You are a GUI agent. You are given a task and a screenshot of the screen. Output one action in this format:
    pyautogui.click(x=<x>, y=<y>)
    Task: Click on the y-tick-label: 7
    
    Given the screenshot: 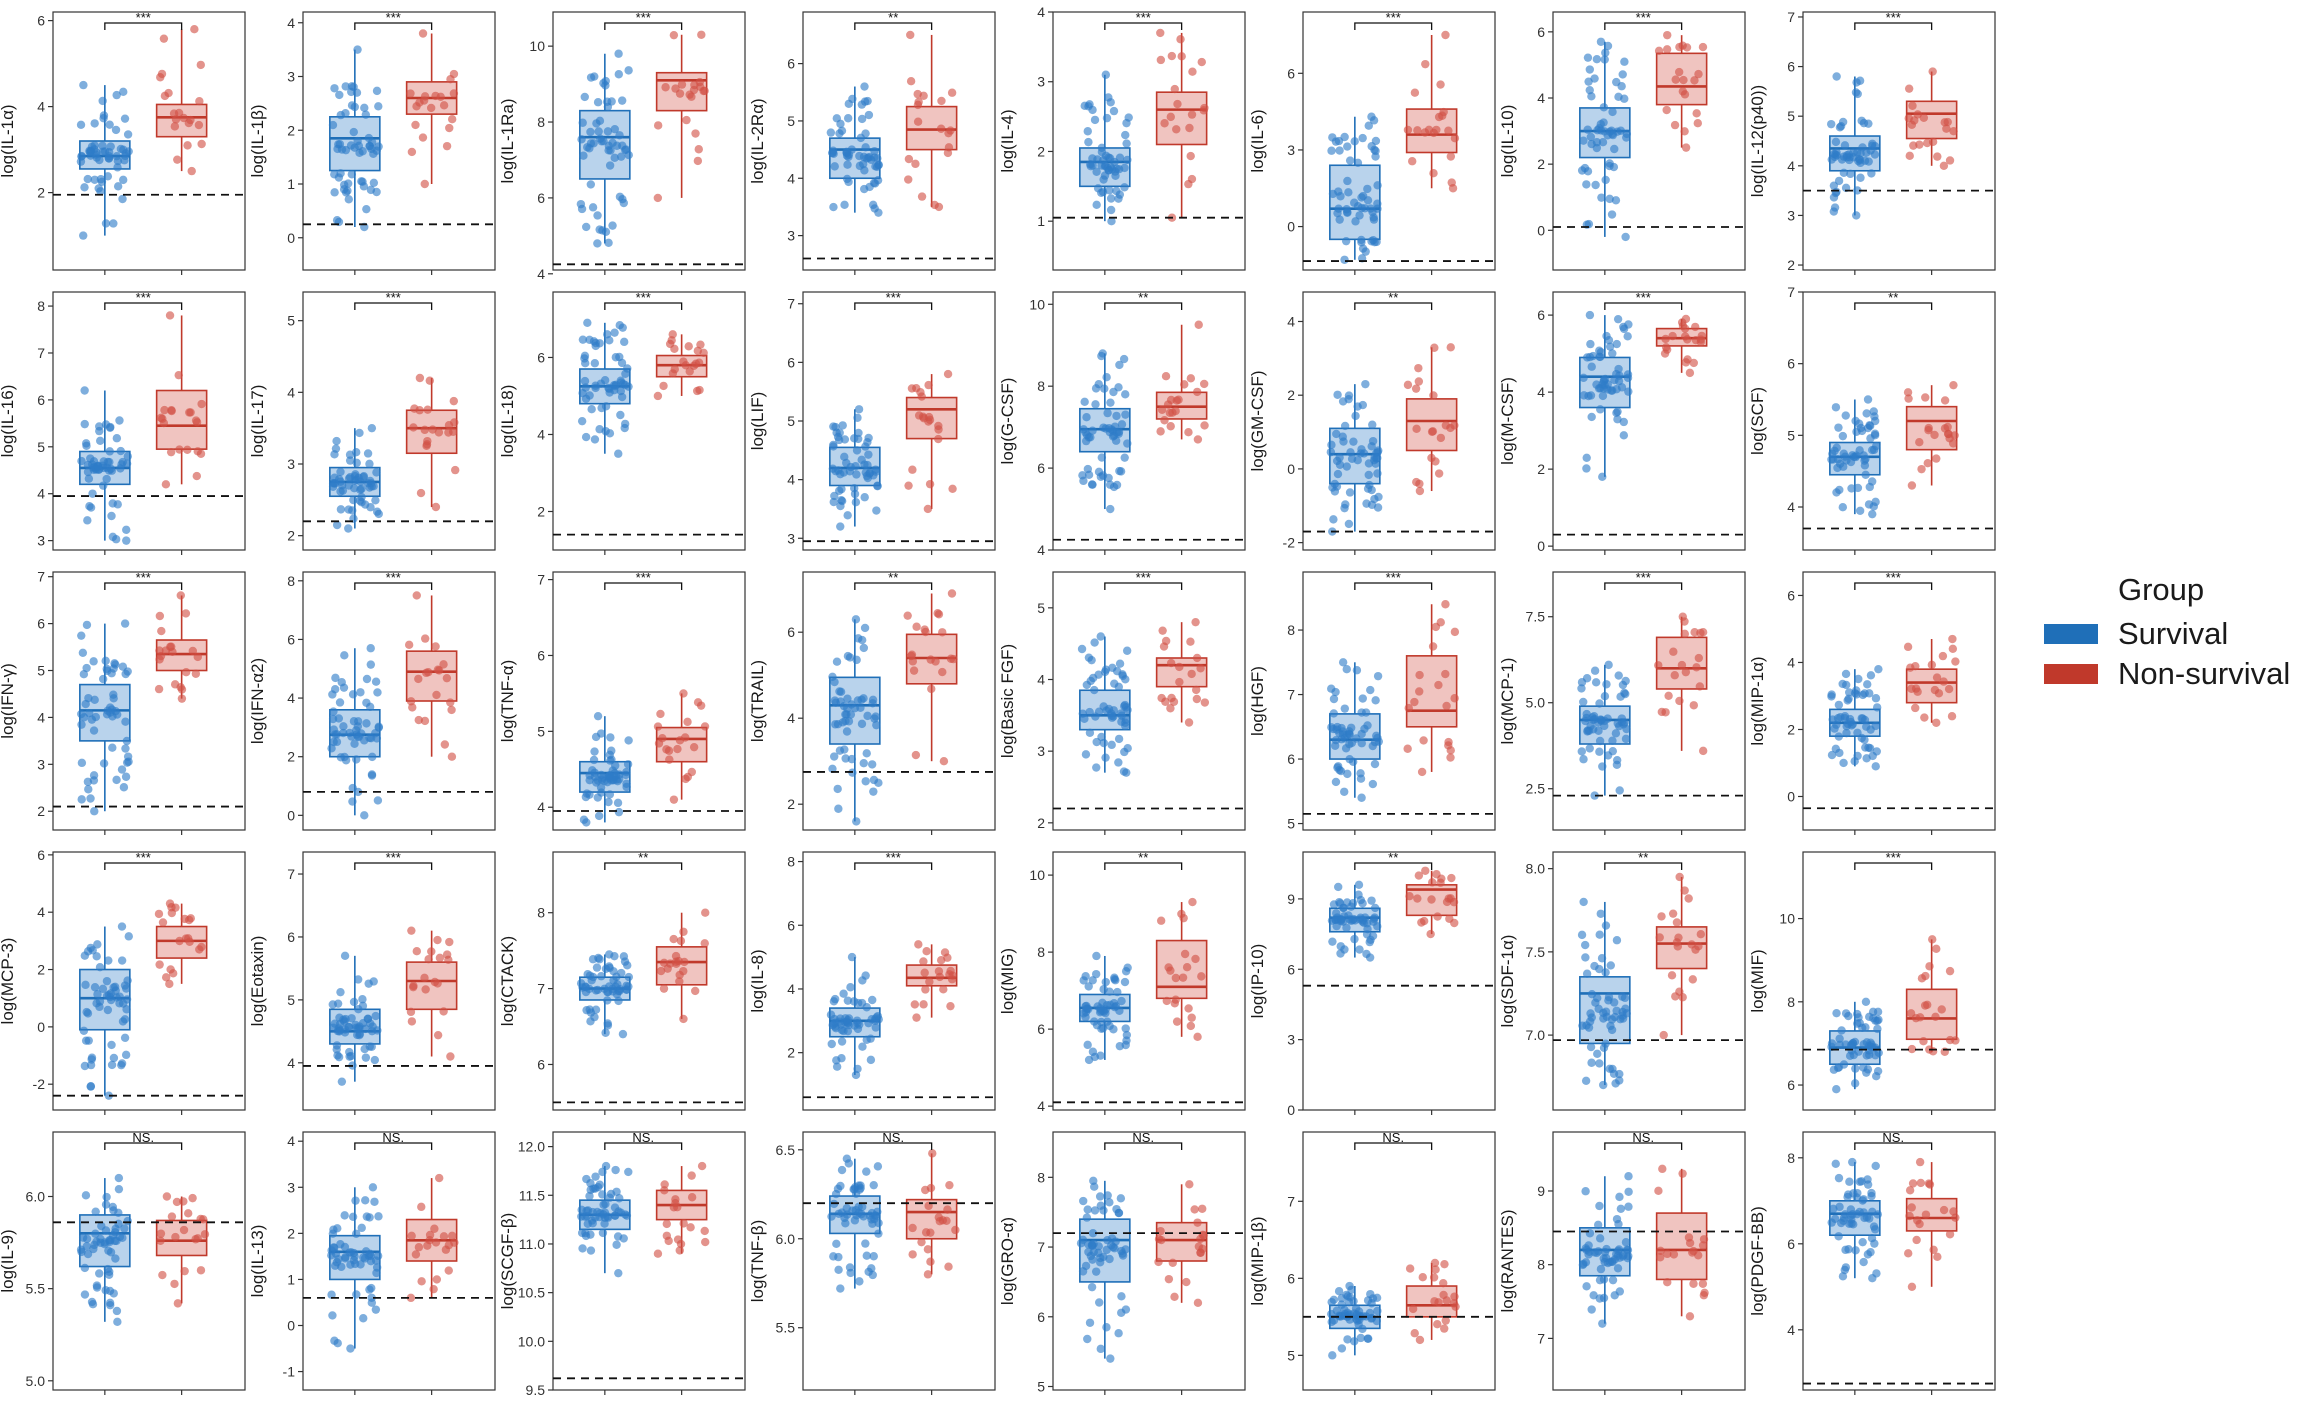 What is the action you would take?
    pyautogui.click(x=791, y=304)
    